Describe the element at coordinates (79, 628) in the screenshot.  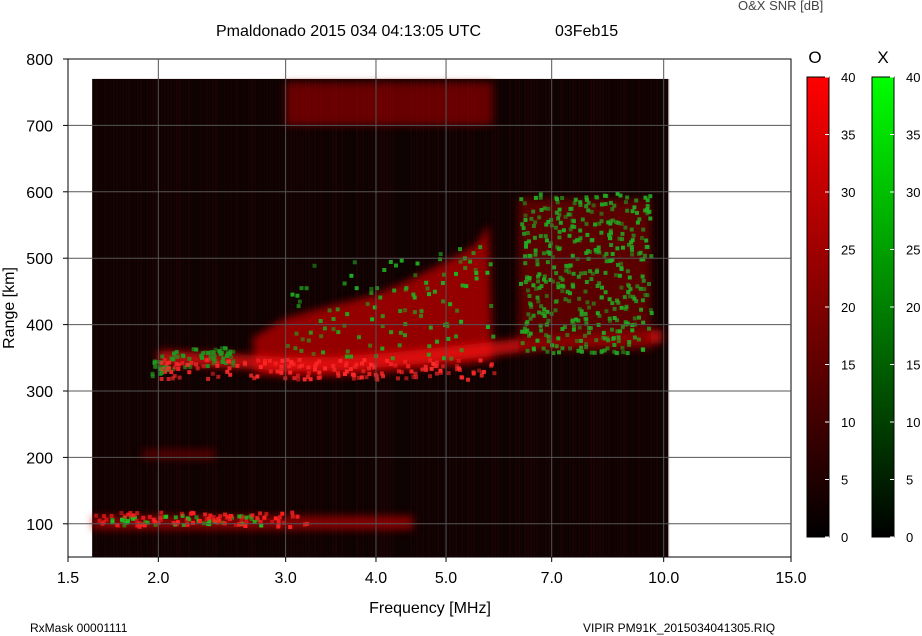
I see `footer-rxmask: RxMask 00001111` at that location.